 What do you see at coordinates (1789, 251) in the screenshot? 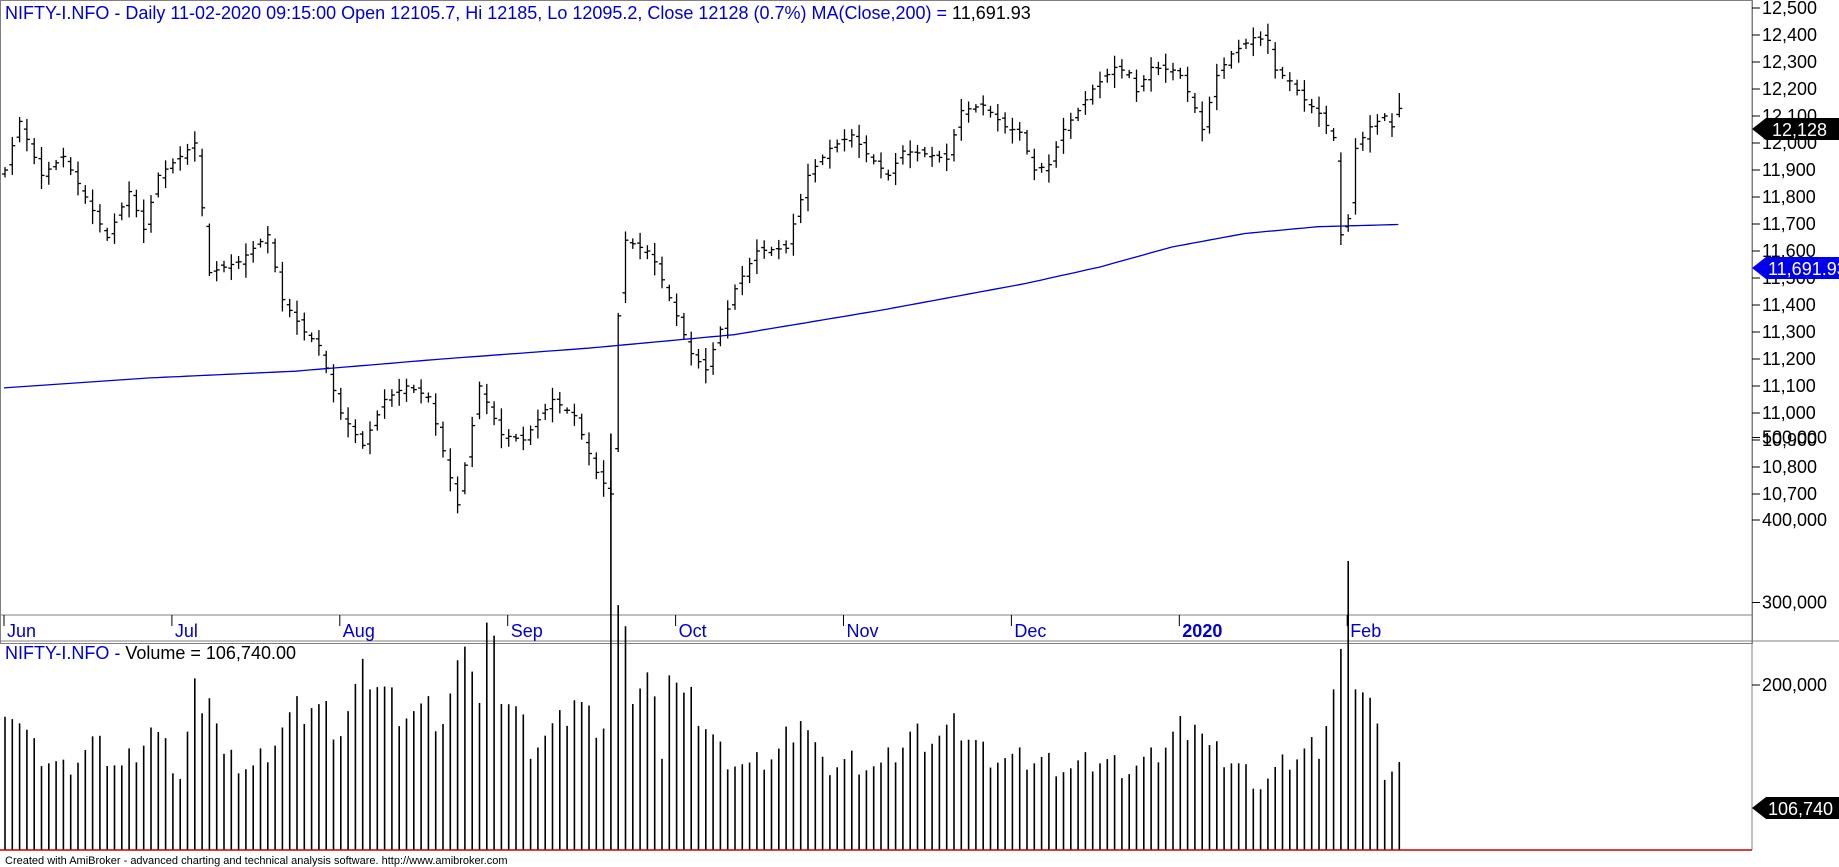
I see `price-tick-label: 11,600` at bounding box center [1789, 251].